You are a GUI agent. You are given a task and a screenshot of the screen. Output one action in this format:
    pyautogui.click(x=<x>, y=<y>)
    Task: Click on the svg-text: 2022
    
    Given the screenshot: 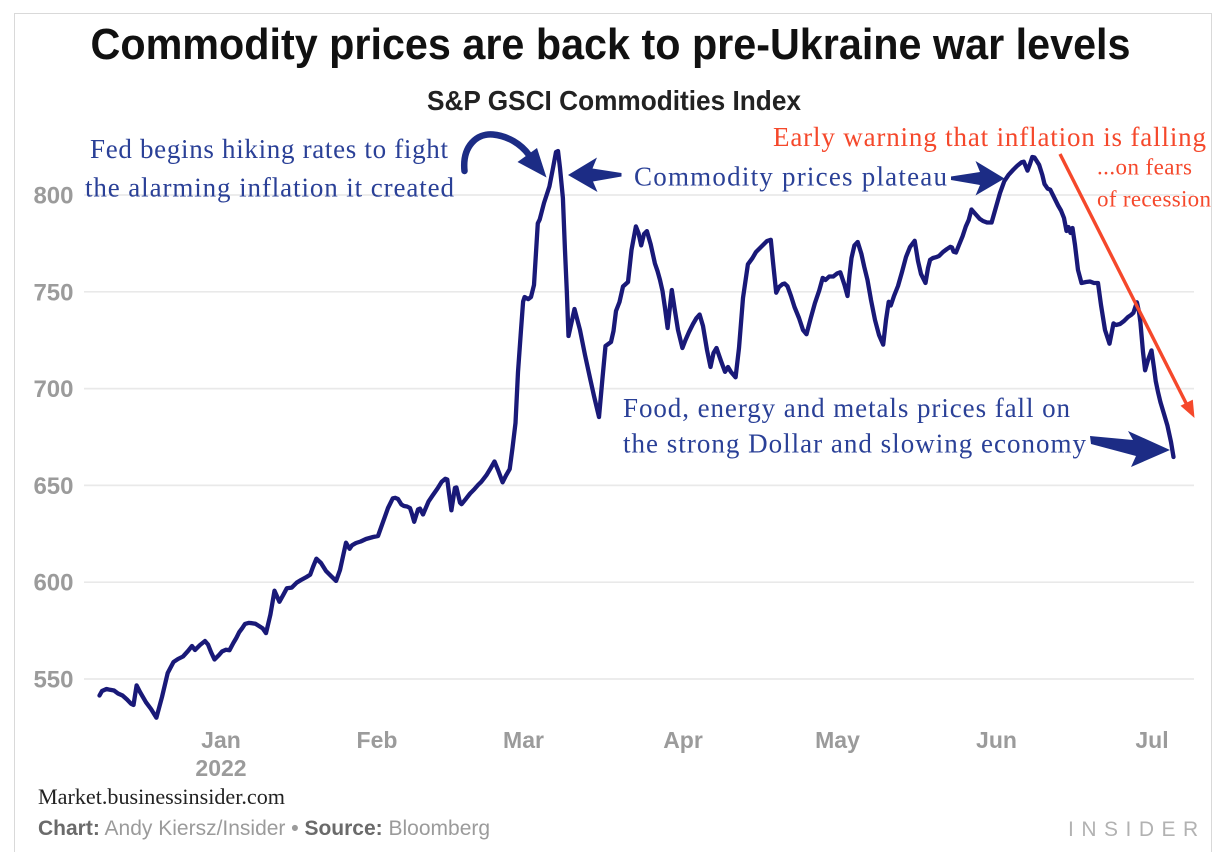 What is the action you would take?
    pyautogui.click(x=220, y=768)
    